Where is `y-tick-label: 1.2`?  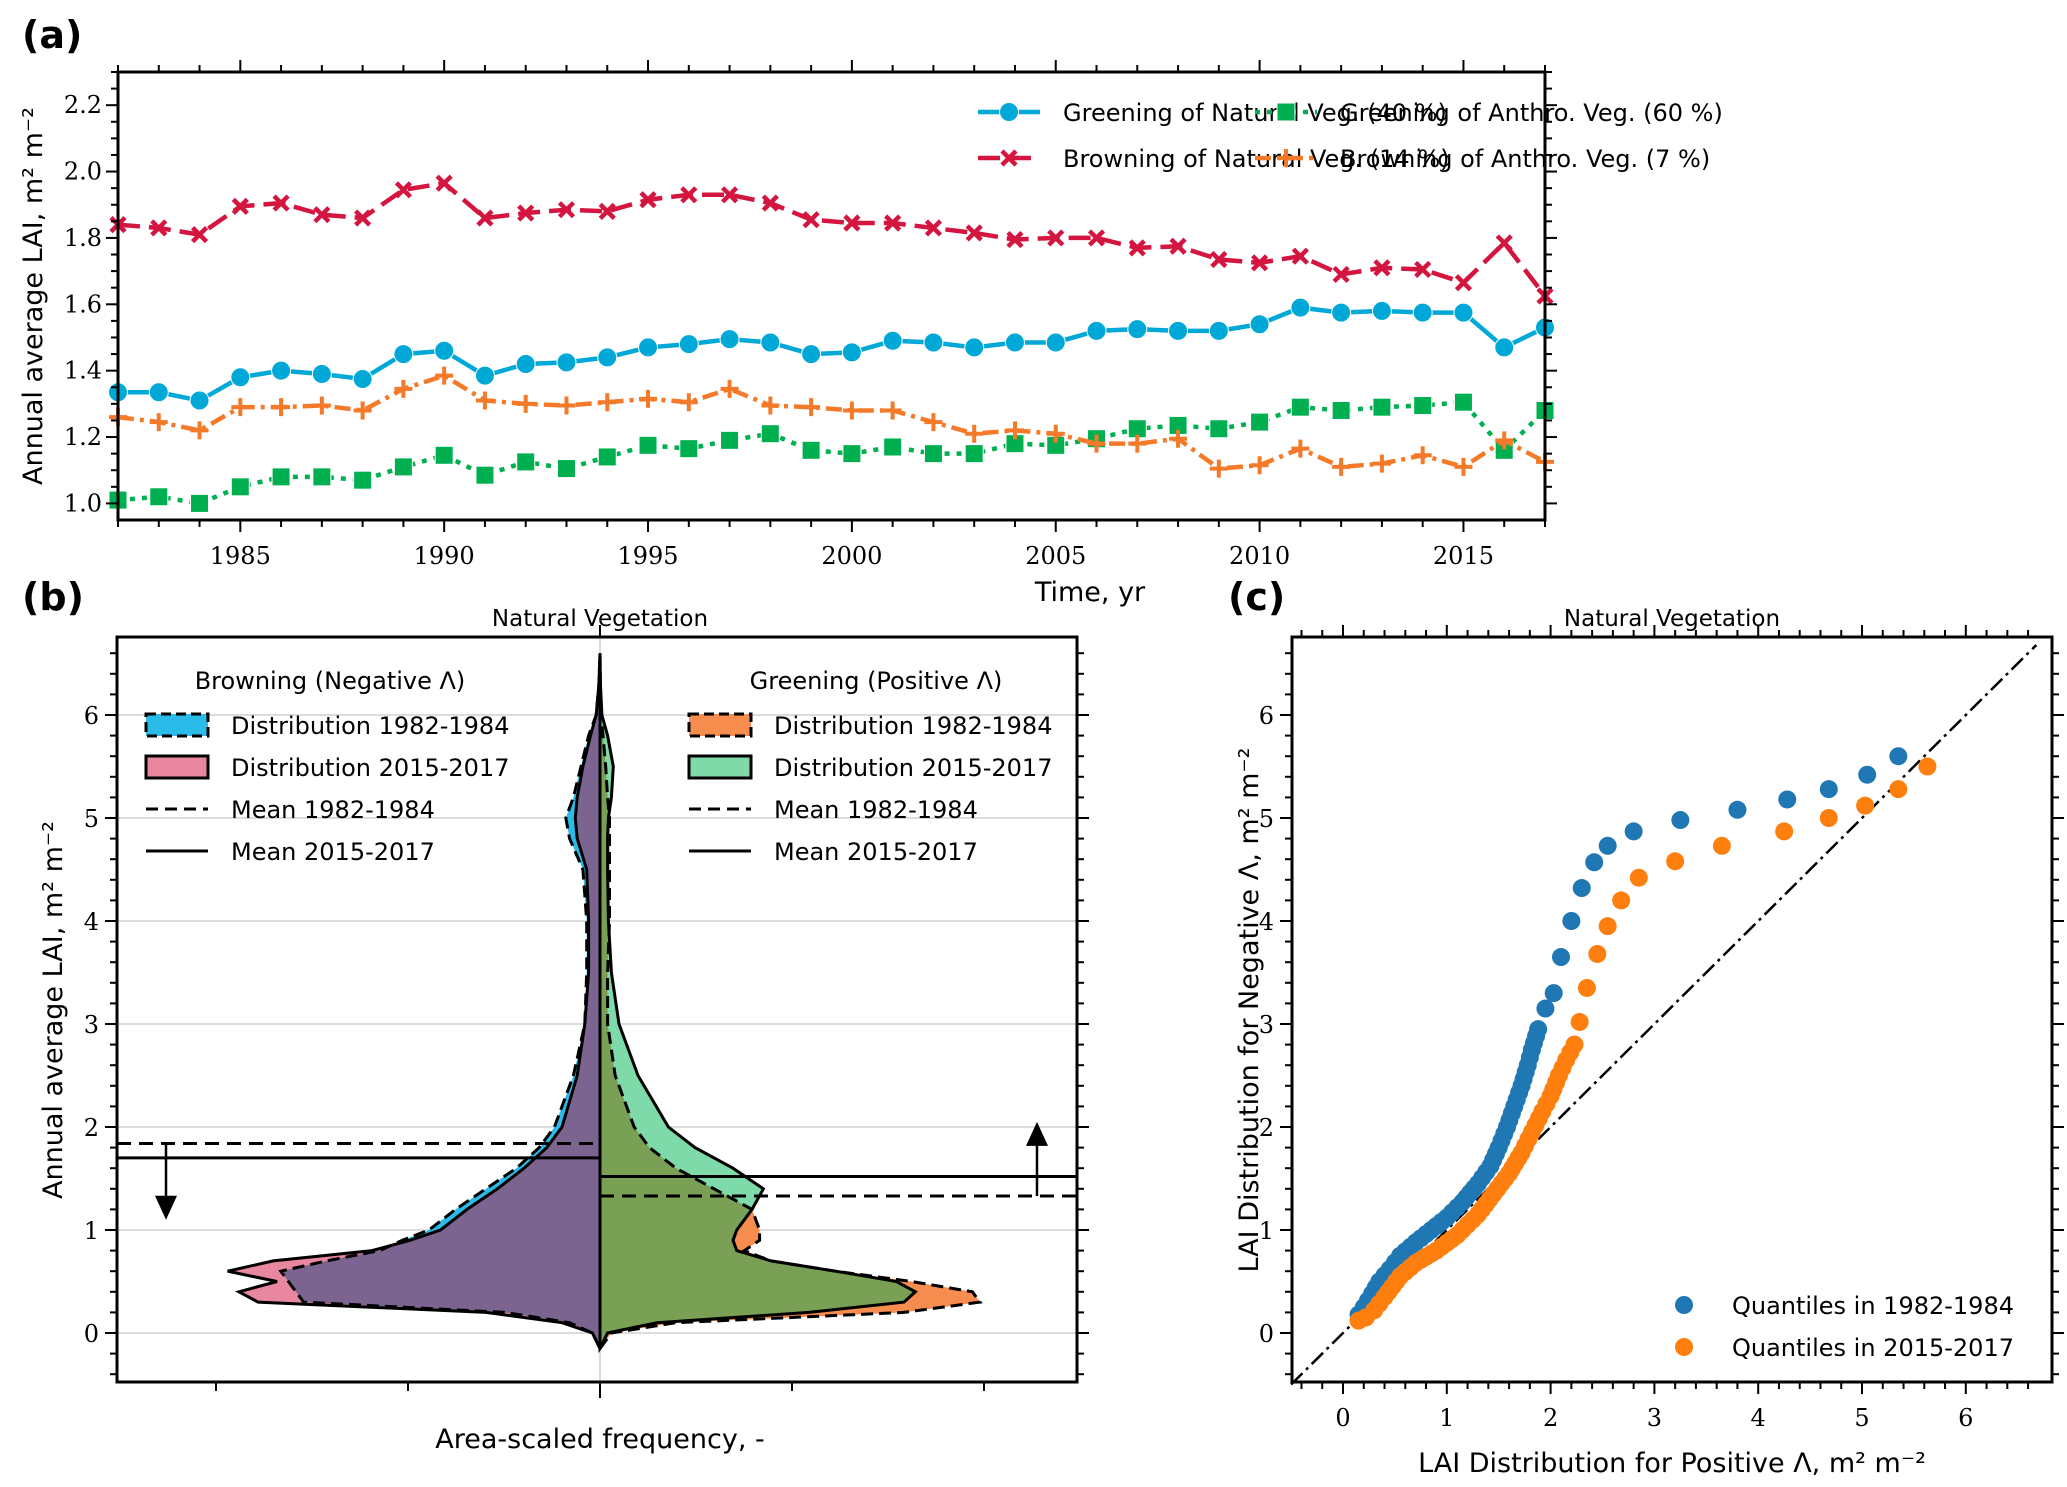
y-tick-label: 1.2 is located at coordinates (83, 437).